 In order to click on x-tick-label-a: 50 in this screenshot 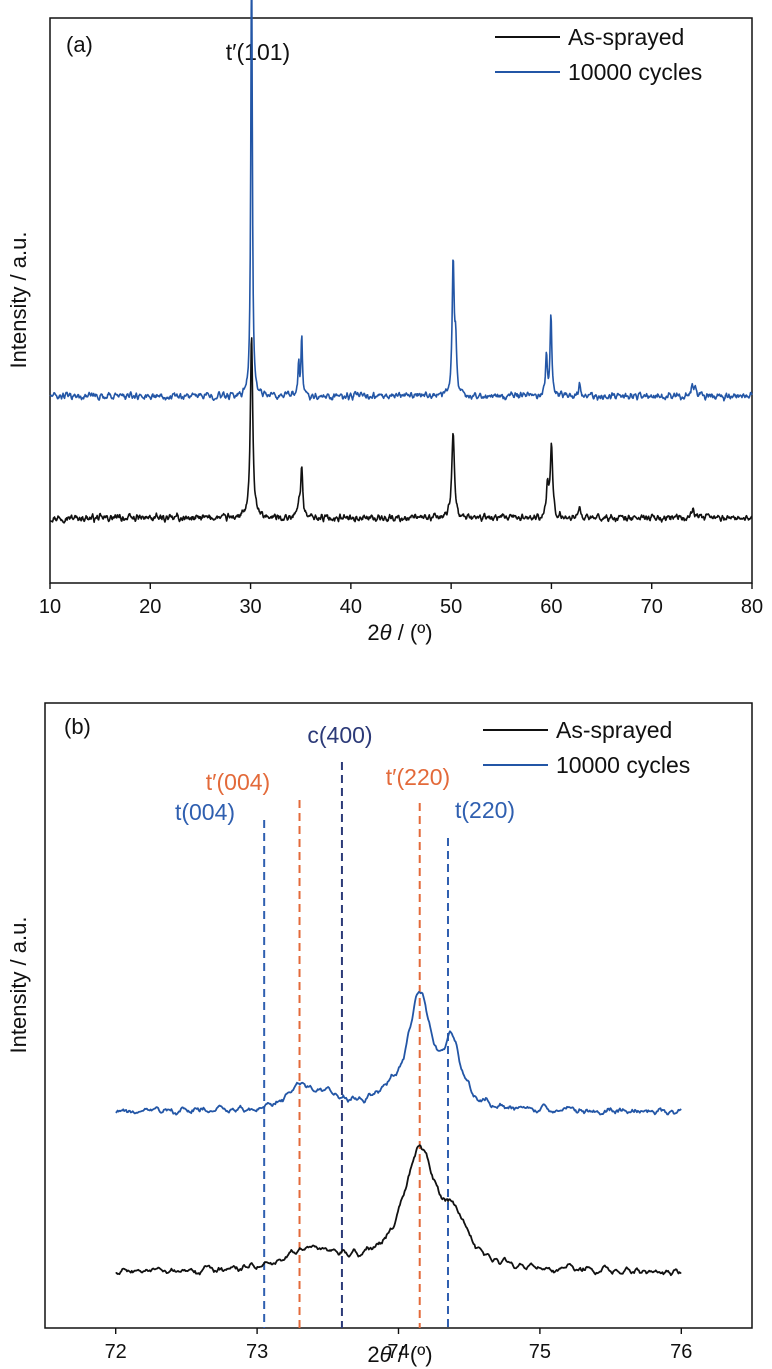, I will do `click(451, 607)`.